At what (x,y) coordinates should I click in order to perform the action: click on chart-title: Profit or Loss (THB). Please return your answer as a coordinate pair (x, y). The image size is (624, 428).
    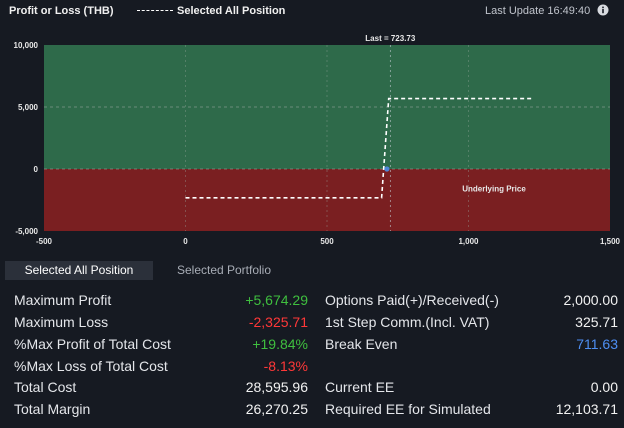
    Looking at the image, I should click on (61, 11).